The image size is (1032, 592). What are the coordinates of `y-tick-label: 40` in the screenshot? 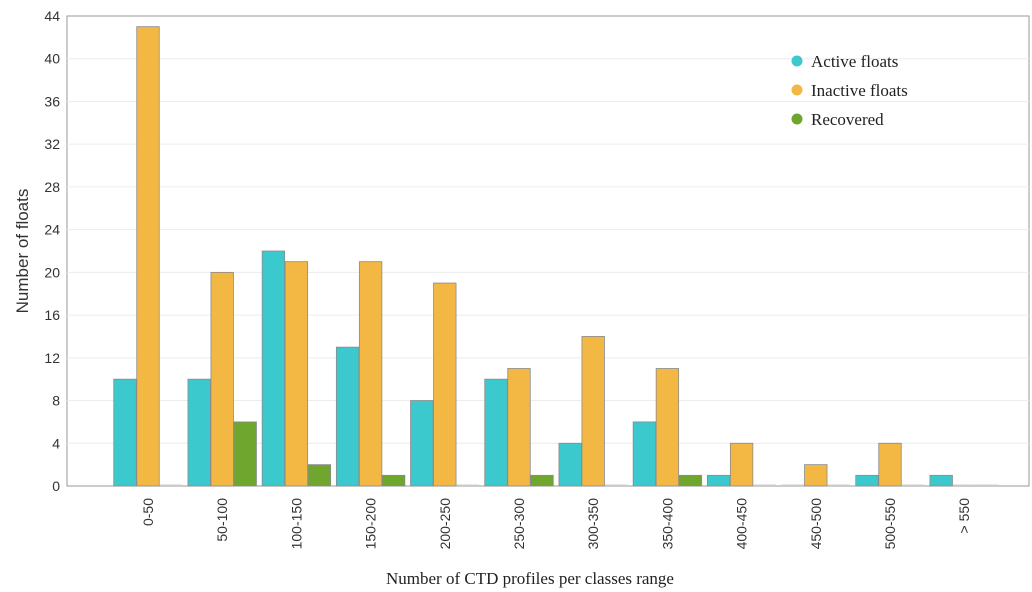 It's located at (52, 59).